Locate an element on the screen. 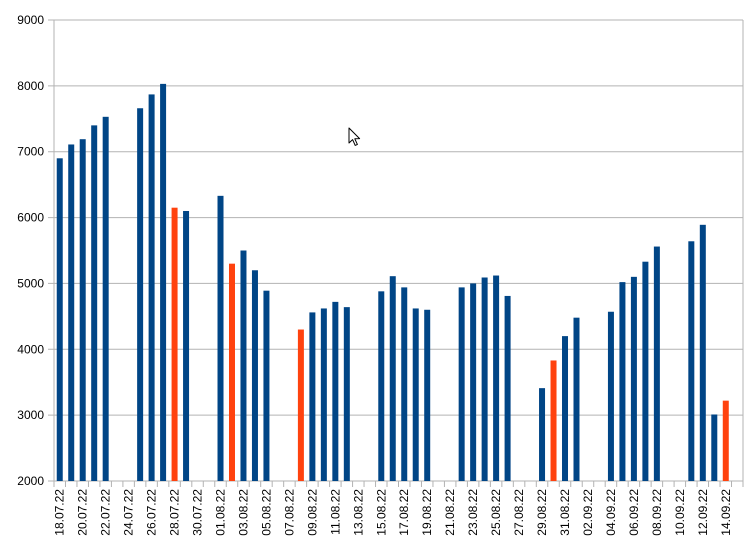  x-tick-label: 29.08.22 is located at coordinates (542, 512).